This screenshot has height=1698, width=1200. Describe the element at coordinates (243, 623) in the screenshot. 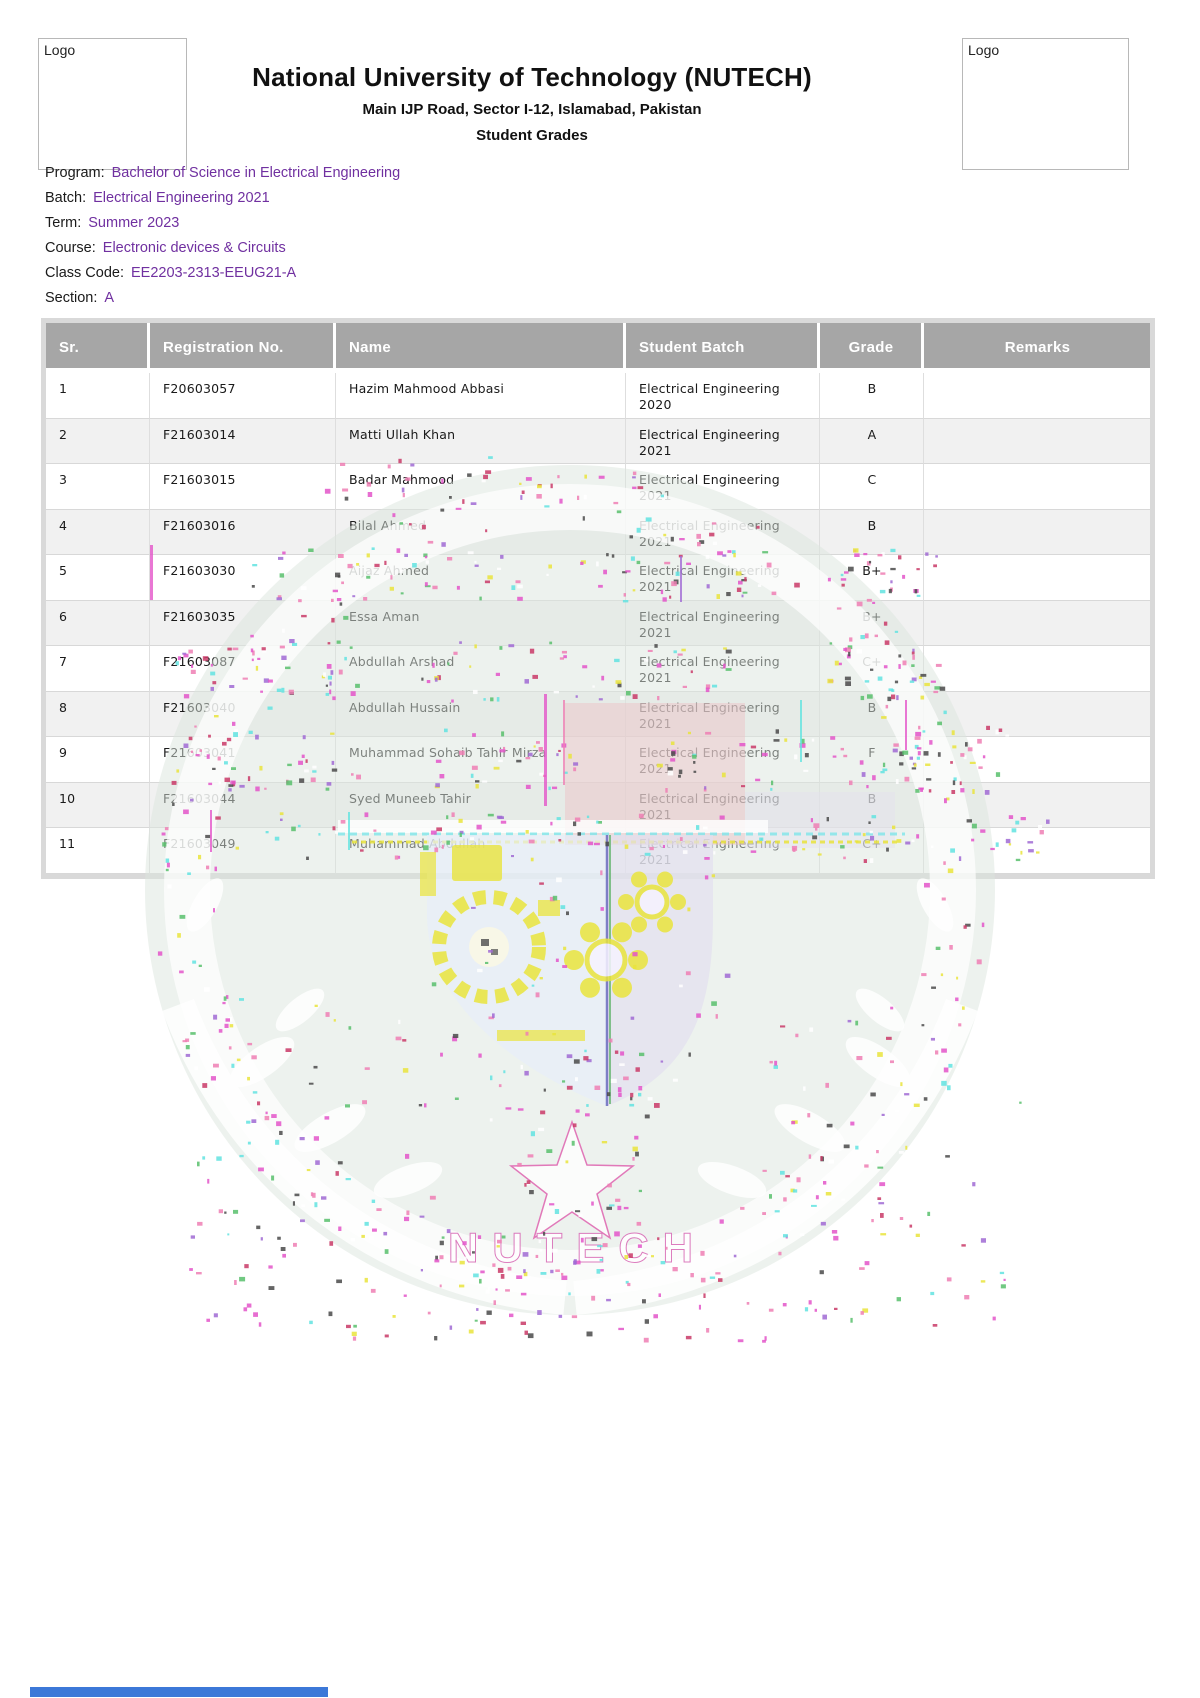

I see `cell-reg: F21603035` at that location.